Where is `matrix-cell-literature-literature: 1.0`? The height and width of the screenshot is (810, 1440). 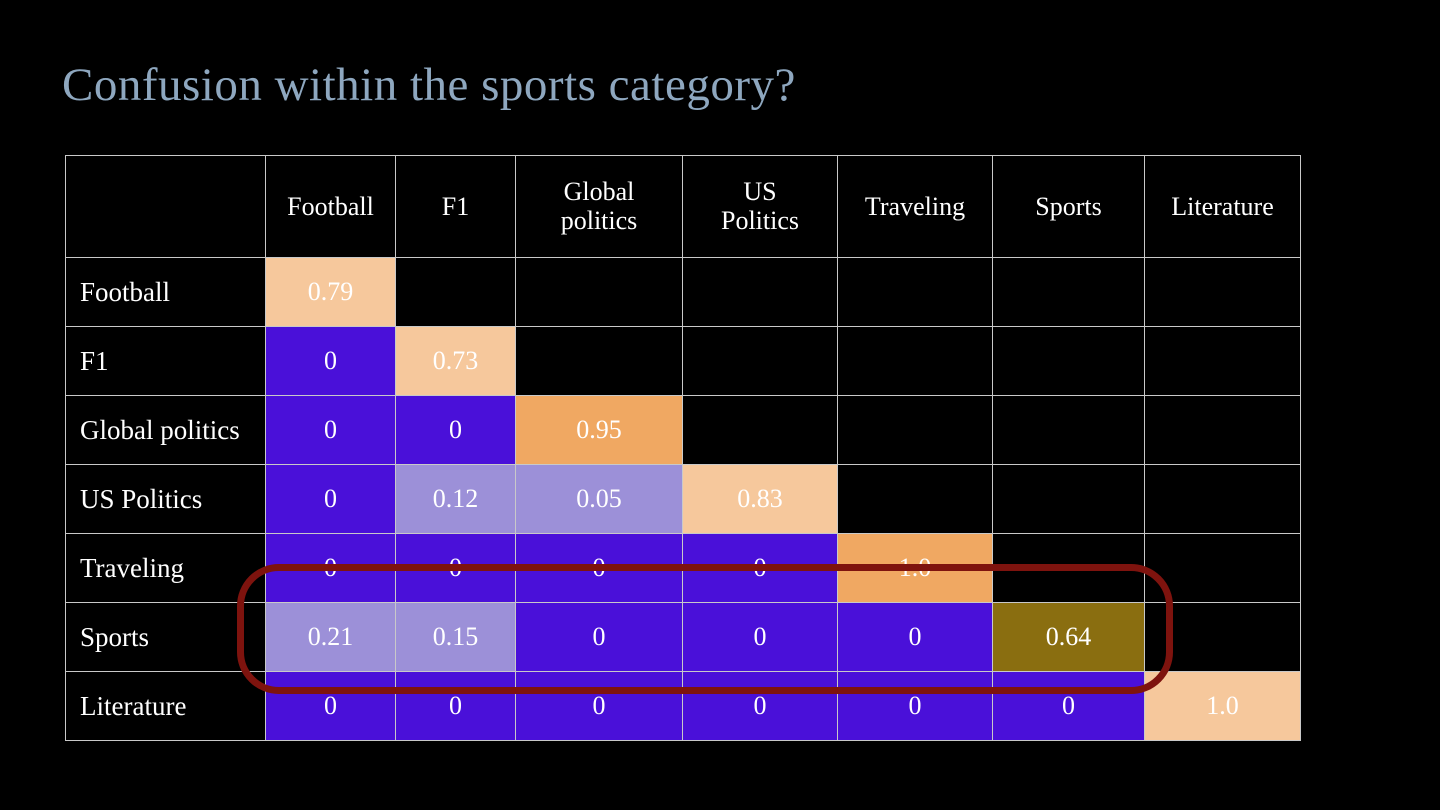 matrix-cell-literature-literature: 1.0 is located at coordinates (1222, 706).